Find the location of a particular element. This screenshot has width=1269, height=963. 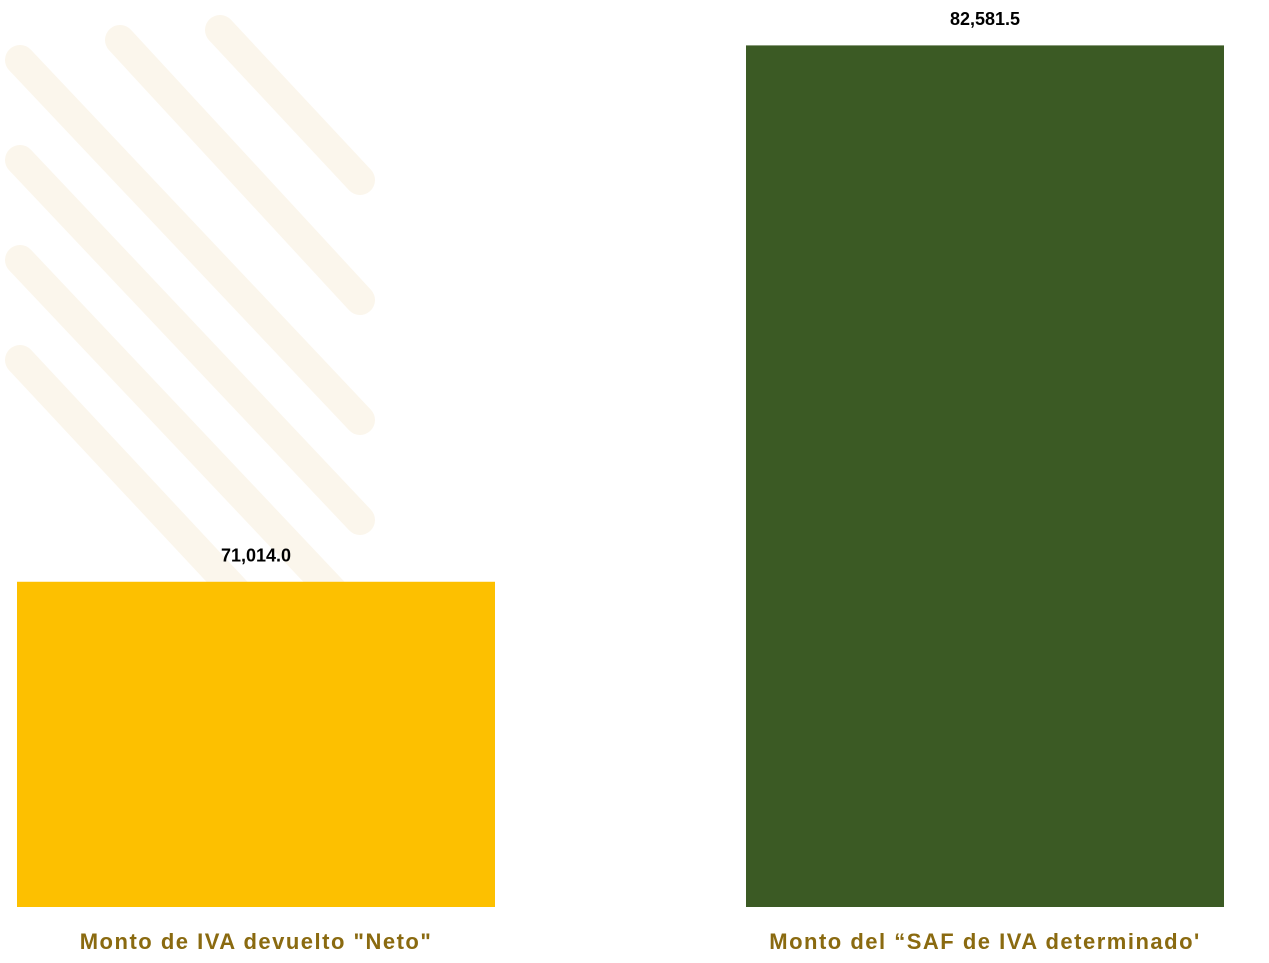

category-label: Monto de IVA devuelto "Neto" is located at coordinates (256, 941).